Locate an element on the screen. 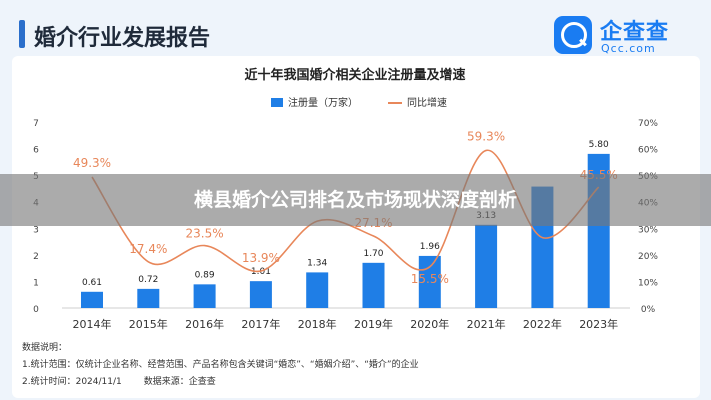  bar-value-label: 1.70 is located at coordinates (373, 254).